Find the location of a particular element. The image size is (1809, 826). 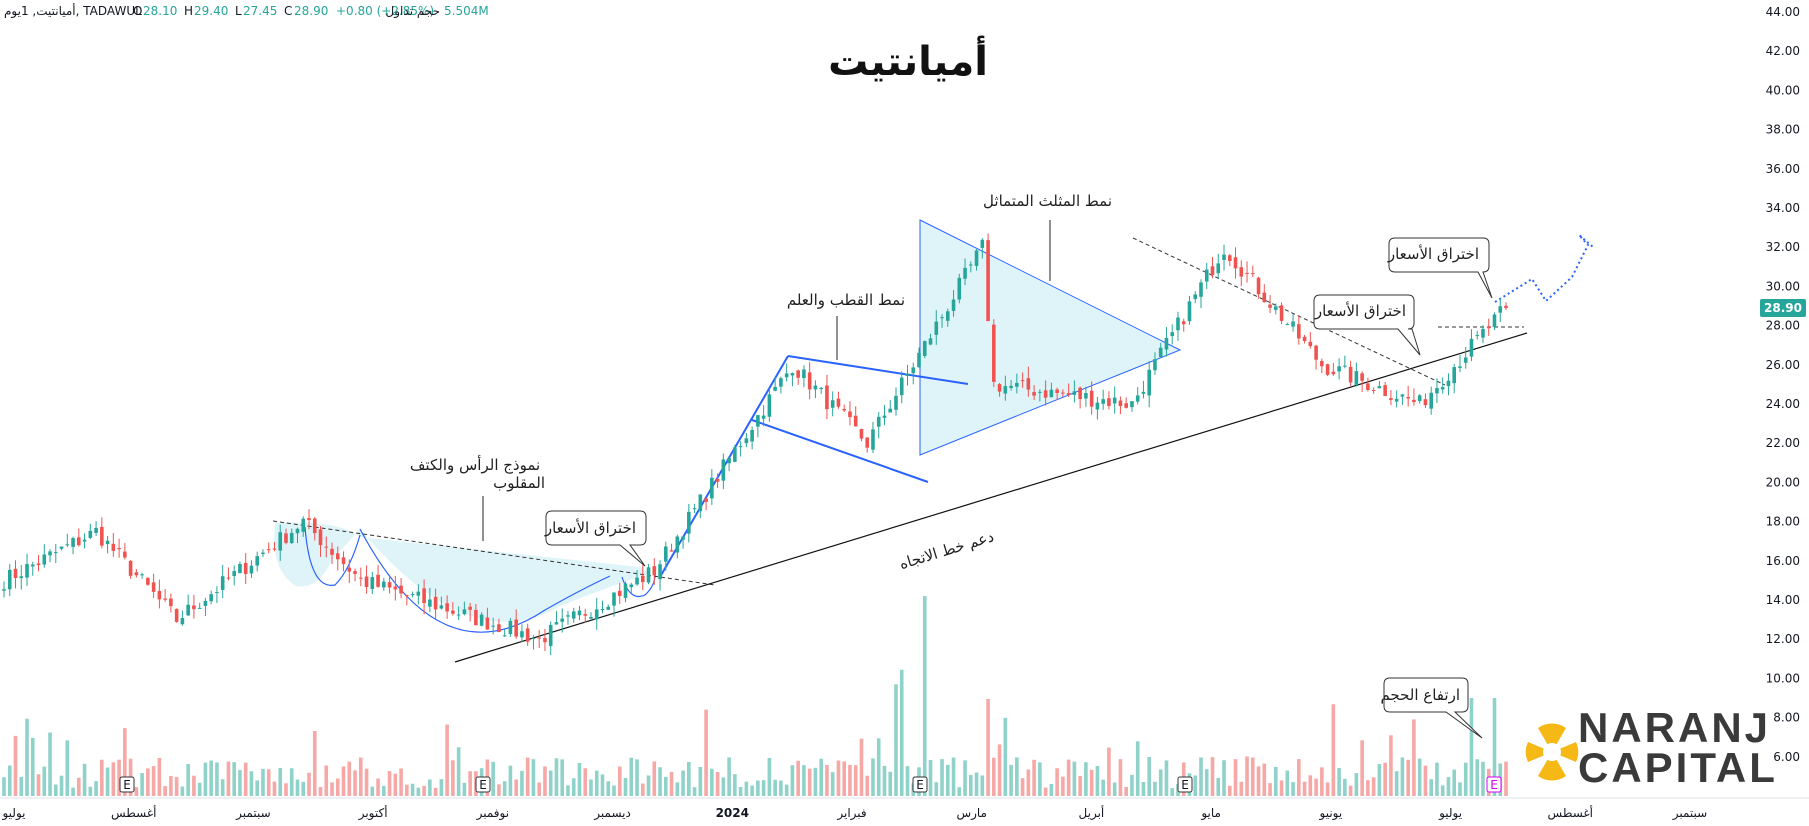

brand-logo: NARANJ CAPITAL is located at coordinates (1650, 747).